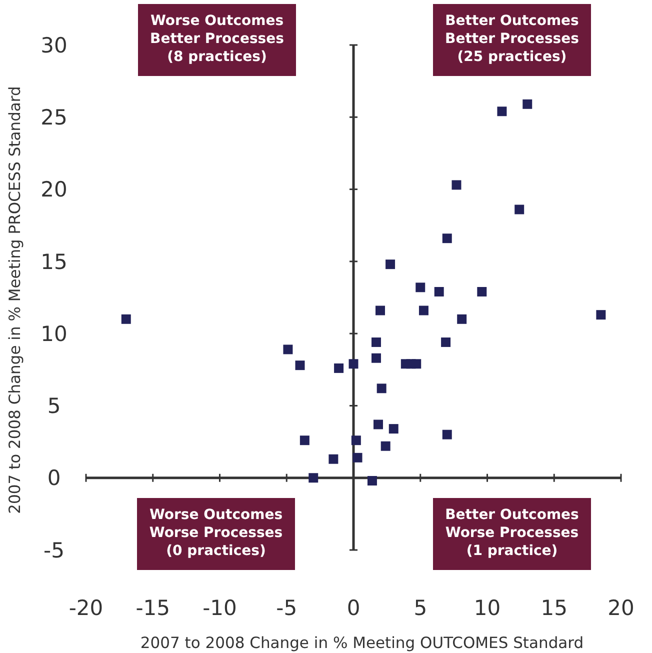 The width and height of the screenshot is (652, 653). What do you see at coordinates (54, 262) in the screenshot?
I see `y-tick-label: 15` at bounding box center [54, 262].